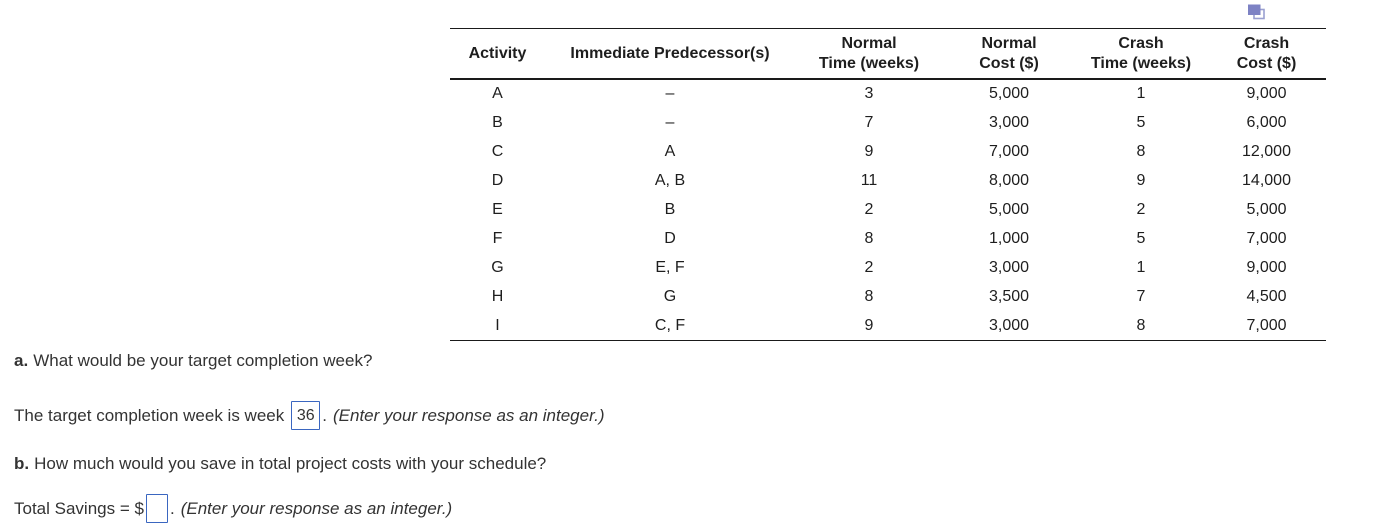  I want to click on cell-crash-cost: 5,000, so click(1266, 209).